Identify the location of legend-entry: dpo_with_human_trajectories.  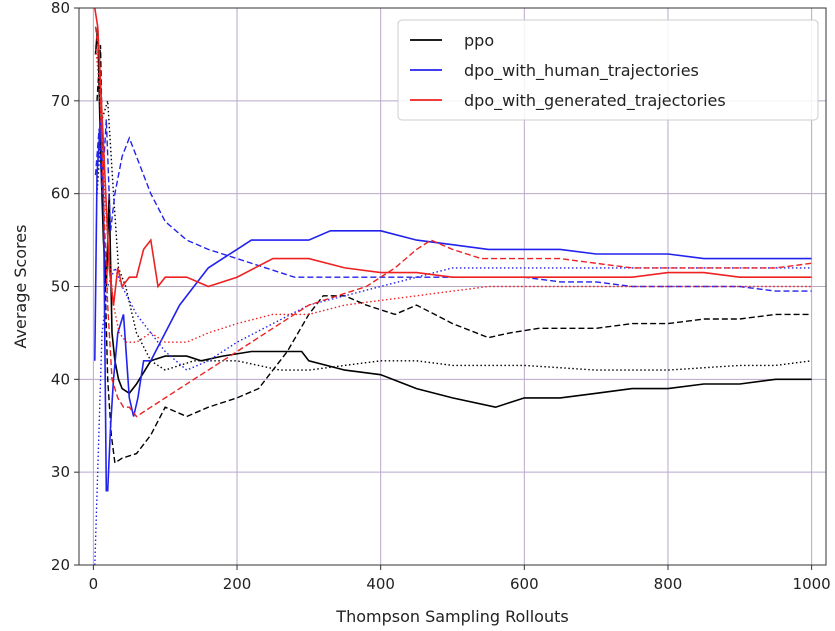
(581, 71).